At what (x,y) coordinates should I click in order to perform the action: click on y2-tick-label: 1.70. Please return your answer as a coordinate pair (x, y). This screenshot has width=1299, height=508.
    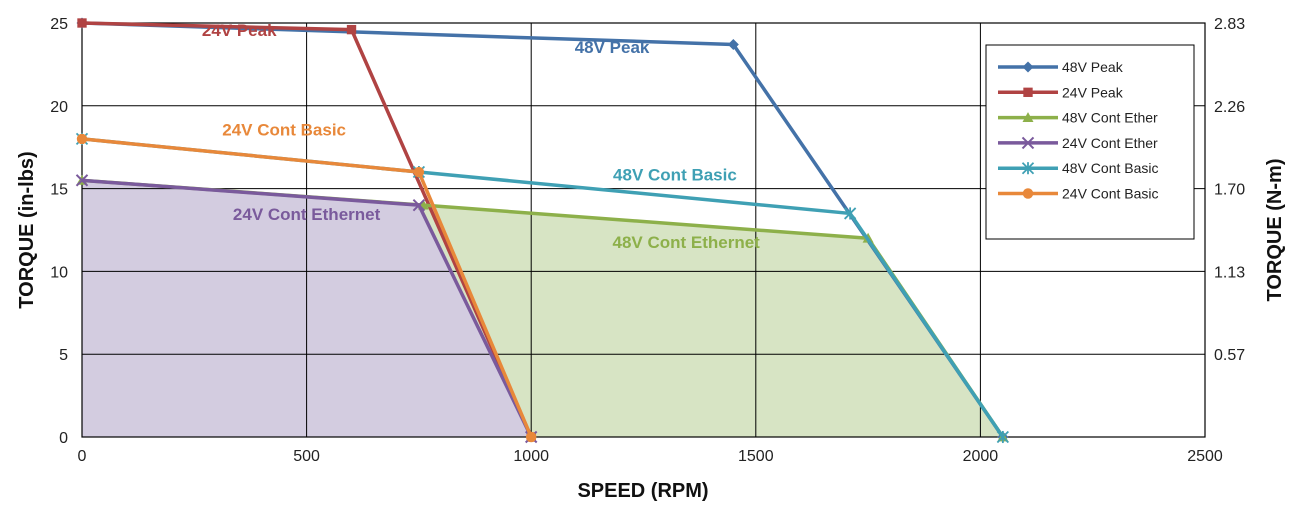
    Looking at the image, I should click on (1229, 190).